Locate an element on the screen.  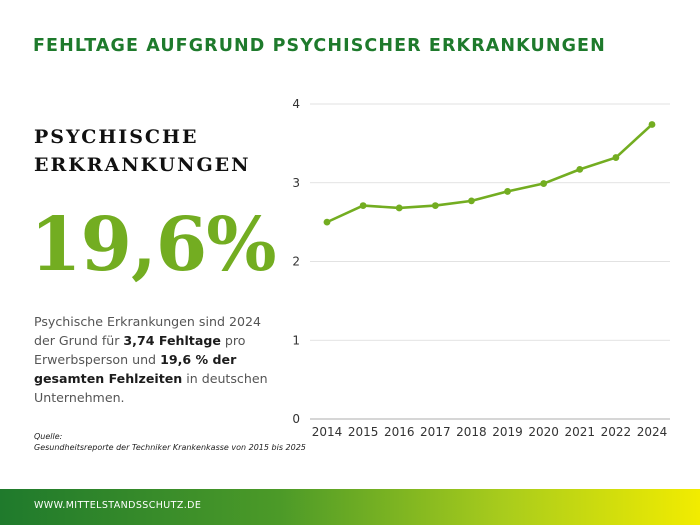
chart-x-tick-labels: 2014 2015 2016 2017 2018 2019 2020 2021 2022 2024 is located at coordinates (490, 432).